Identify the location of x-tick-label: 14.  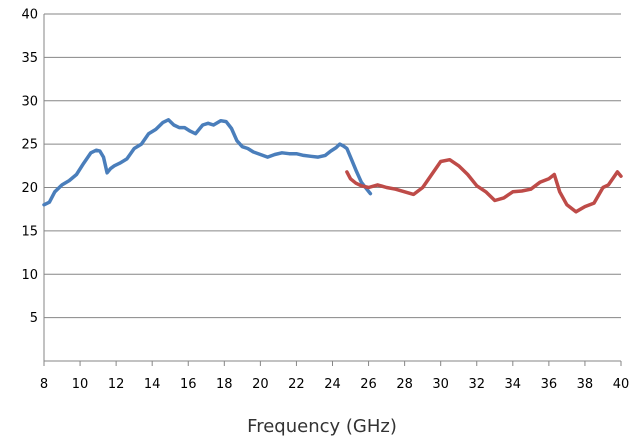
(152, 384).